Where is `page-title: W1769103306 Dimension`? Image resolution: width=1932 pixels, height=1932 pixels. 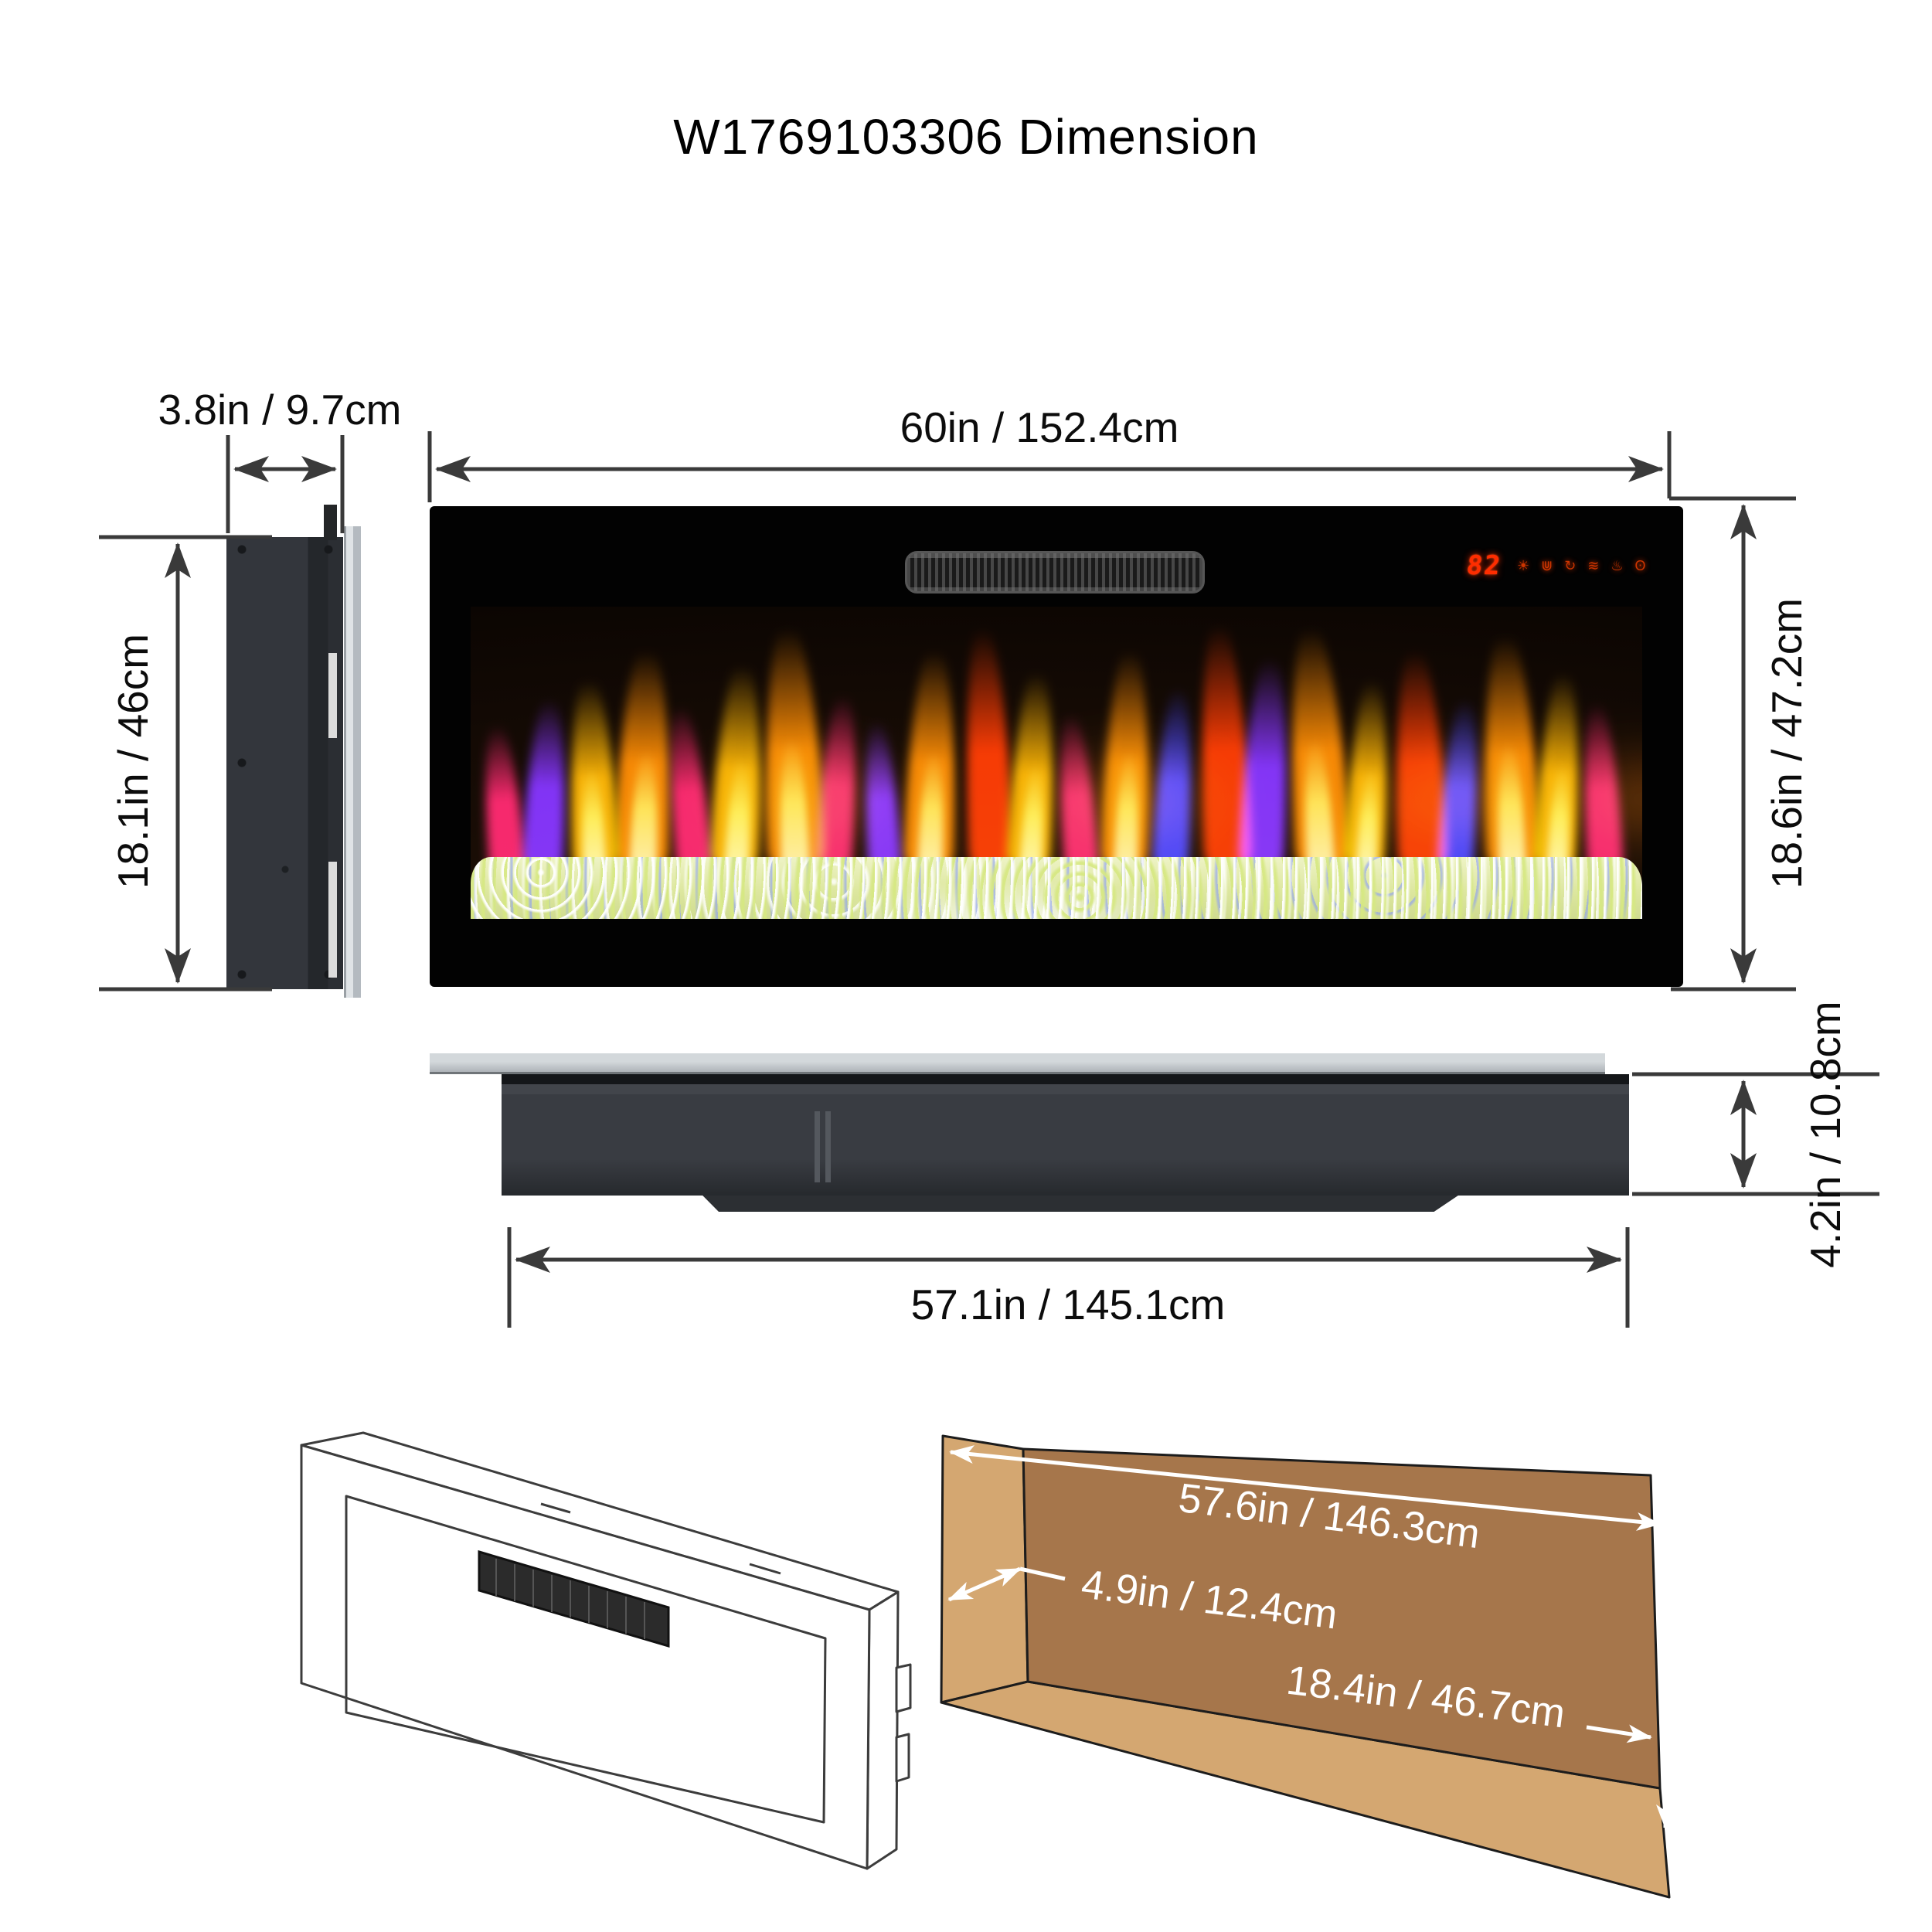 page-title: W1769103306 Dimension is located at coordinates (966, 137).